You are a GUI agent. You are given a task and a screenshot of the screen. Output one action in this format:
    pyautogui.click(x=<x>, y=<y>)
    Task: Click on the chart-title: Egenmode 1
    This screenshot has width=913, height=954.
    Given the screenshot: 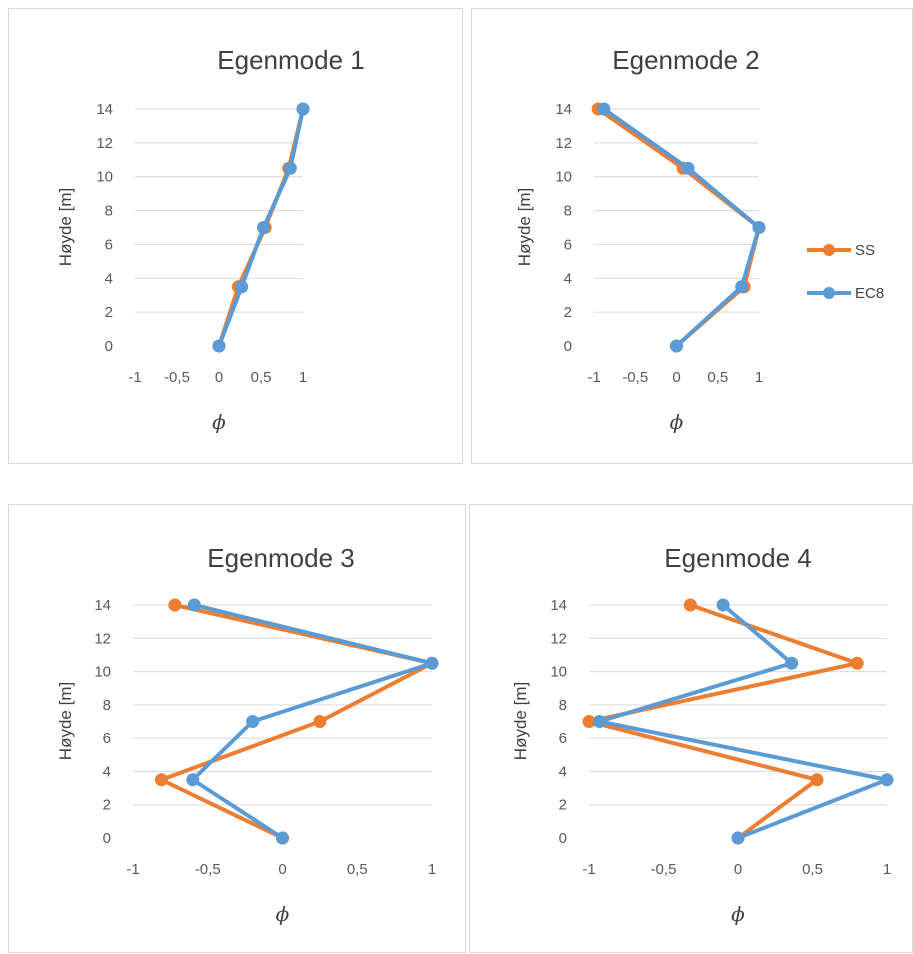 What is the action you would take?
    pyautogui.click(x=290, y=60)
    